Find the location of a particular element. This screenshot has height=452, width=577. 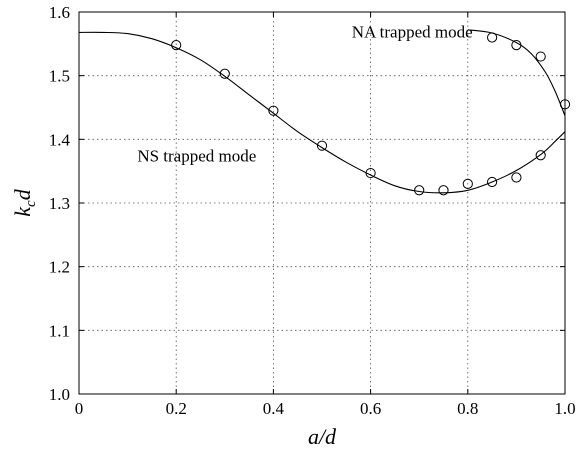

series-1-curve is located at coordinates (516, 72).